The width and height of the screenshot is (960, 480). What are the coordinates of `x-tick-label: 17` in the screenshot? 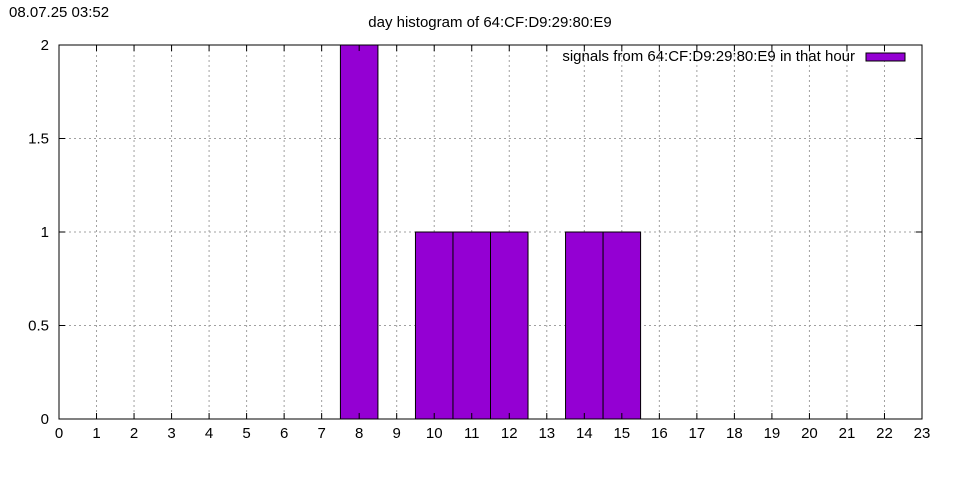 It's located at (697, 433).